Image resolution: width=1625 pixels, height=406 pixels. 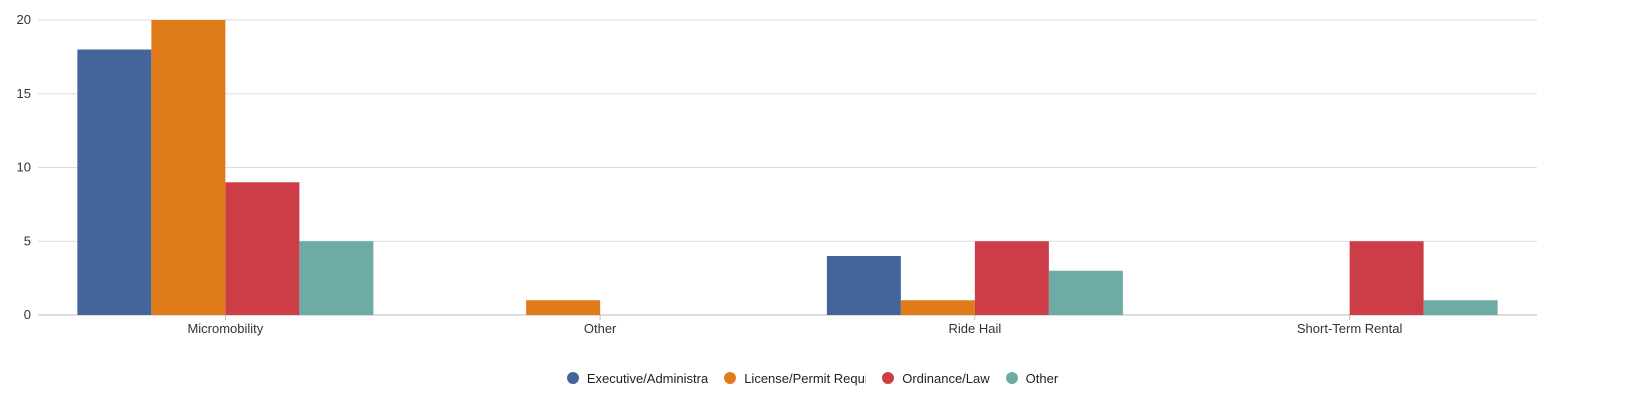 I want to click on legend-label: Ordinance/Law, so click(x=946, y=378).